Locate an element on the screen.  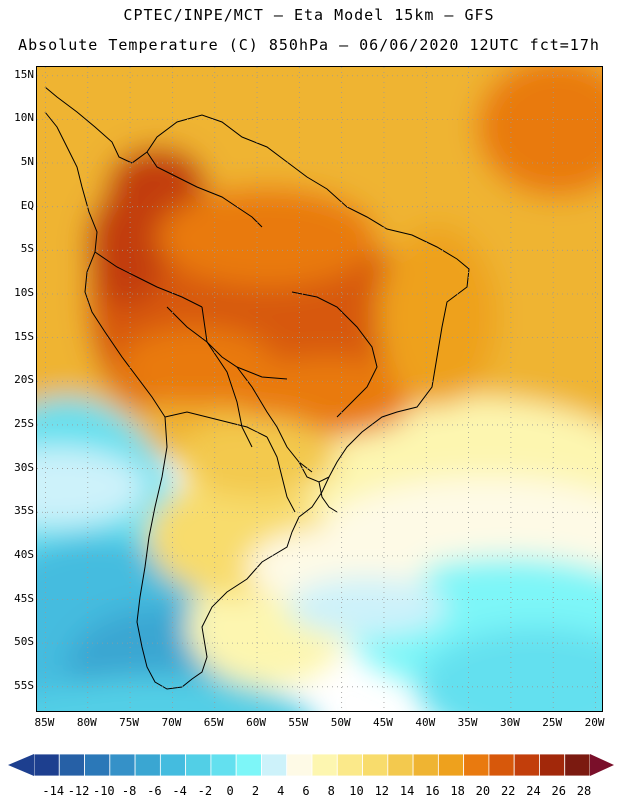
latitude-tick-label: 55S is located at coordinates (24, 685).